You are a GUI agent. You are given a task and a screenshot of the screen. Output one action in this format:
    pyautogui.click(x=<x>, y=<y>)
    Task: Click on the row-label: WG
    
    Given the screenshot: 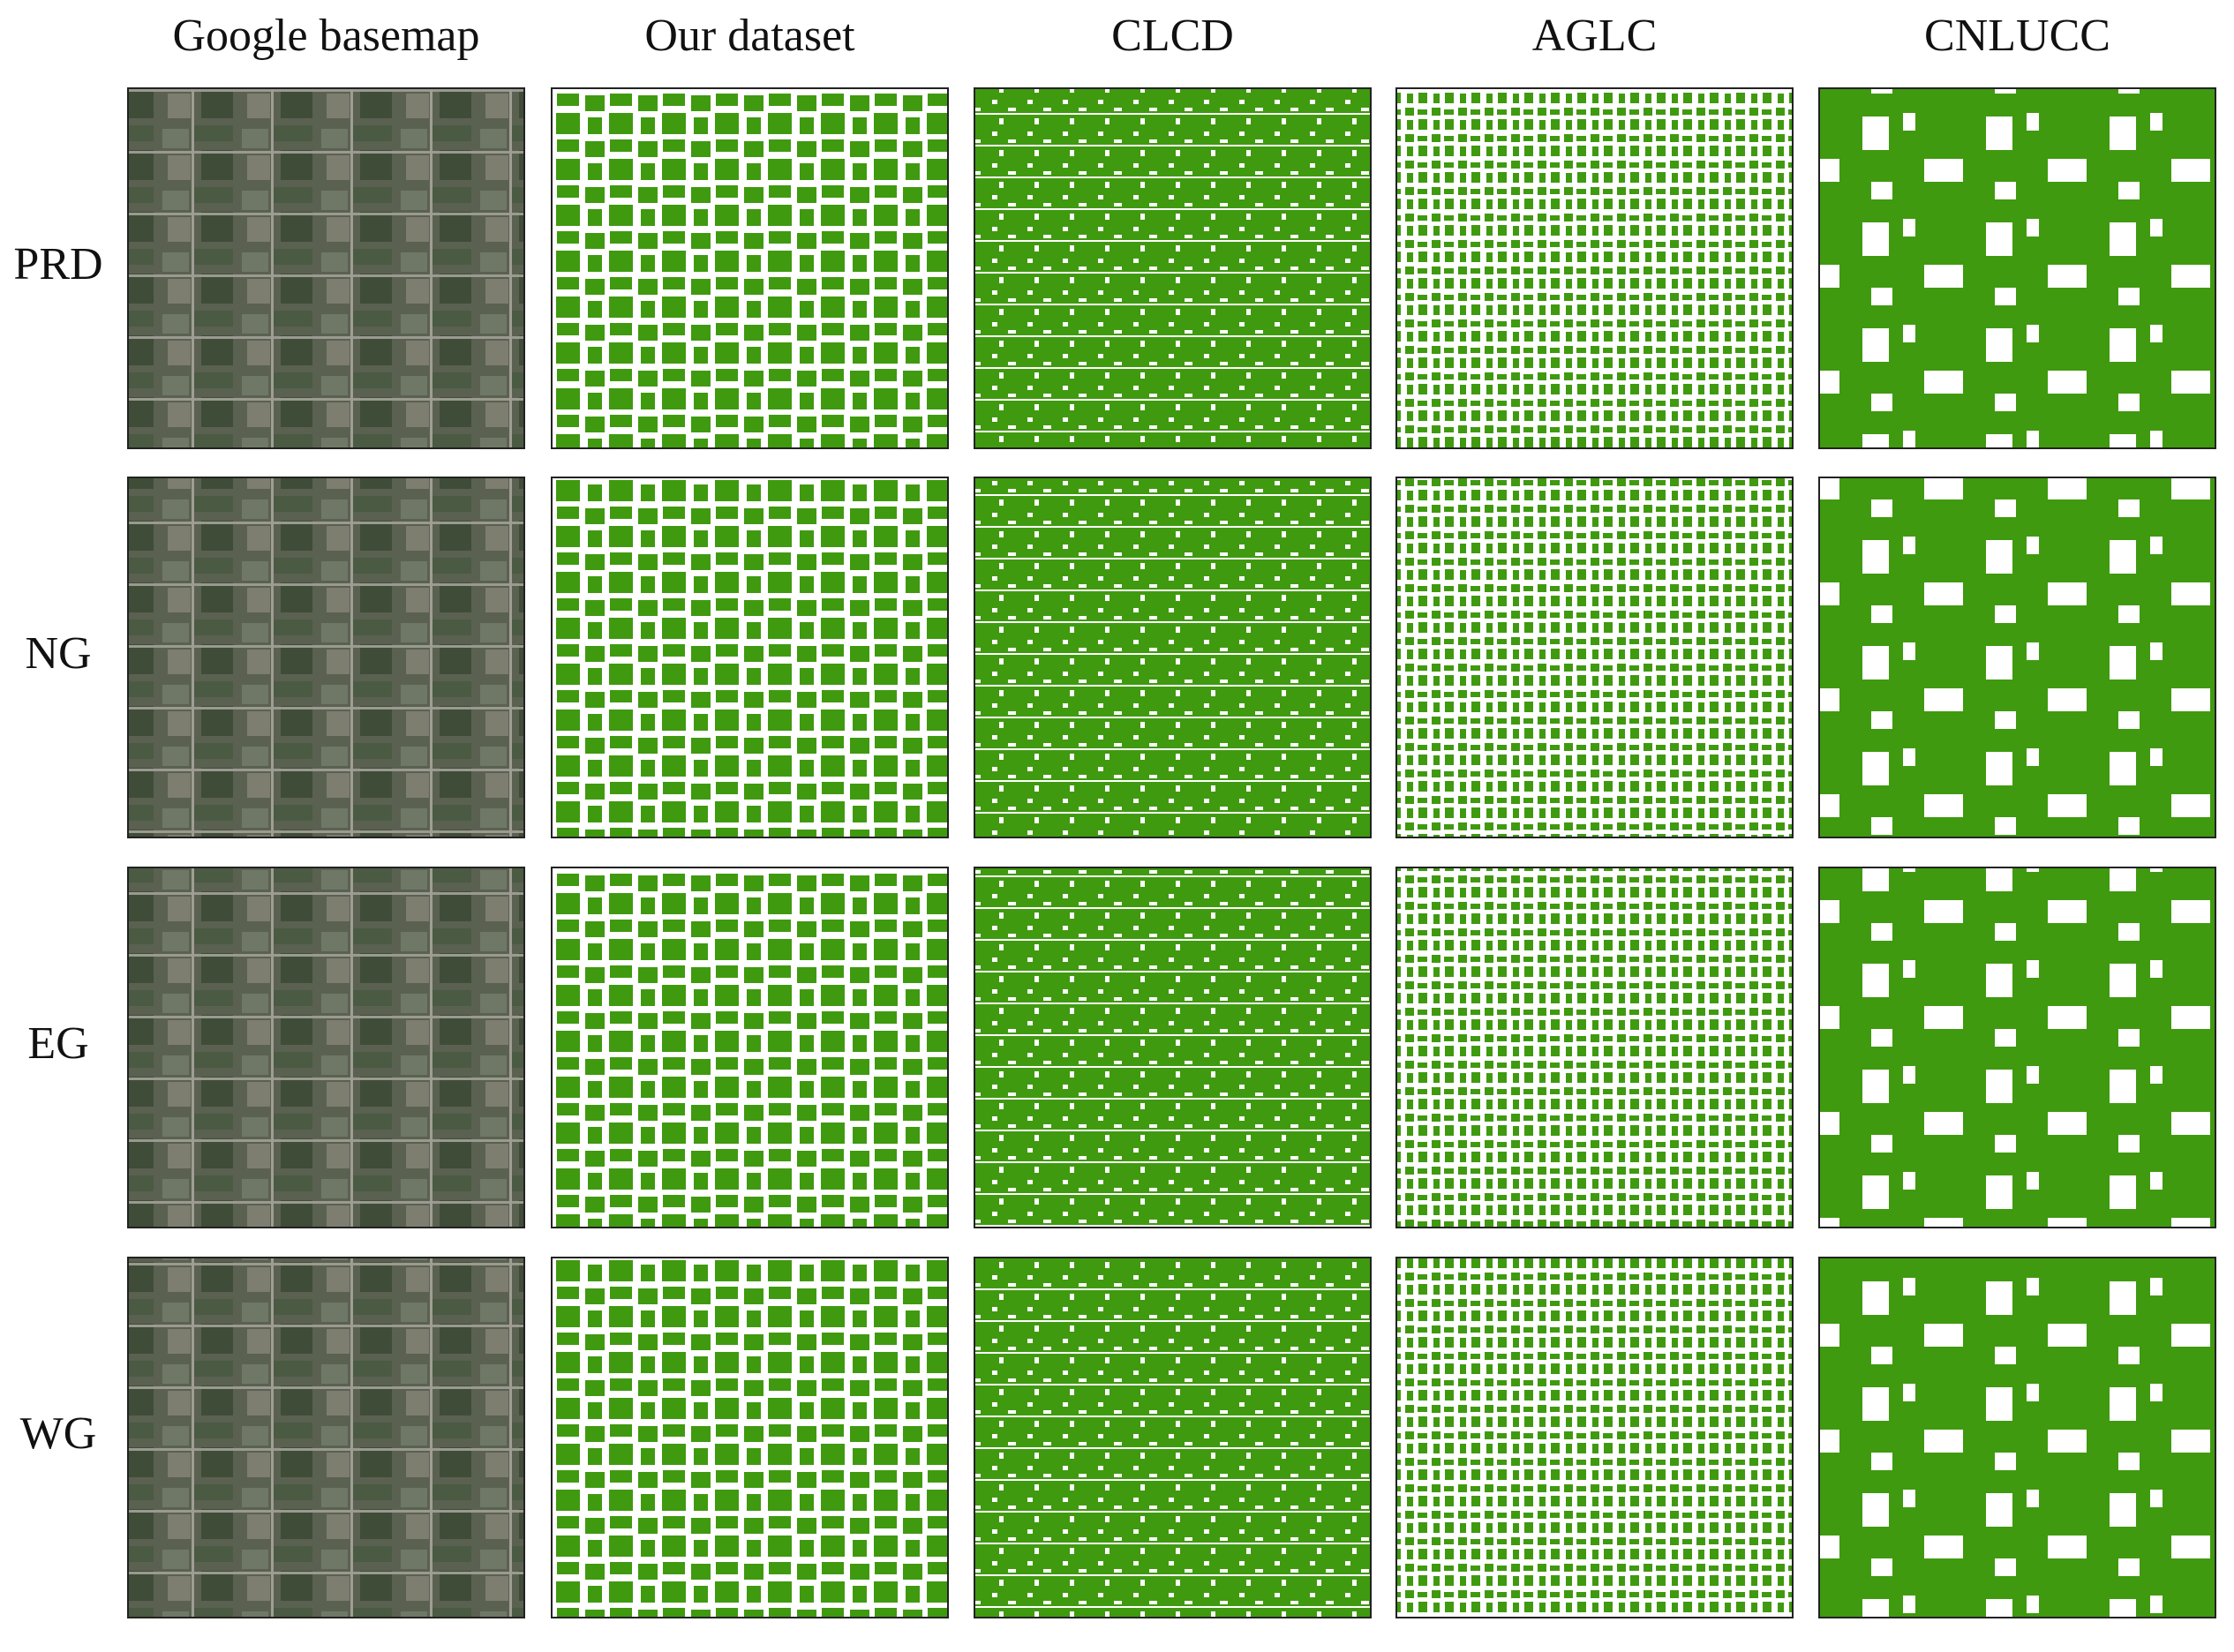 What is the action you would take?
    pyautogui.click(x=58, y=1433)
    